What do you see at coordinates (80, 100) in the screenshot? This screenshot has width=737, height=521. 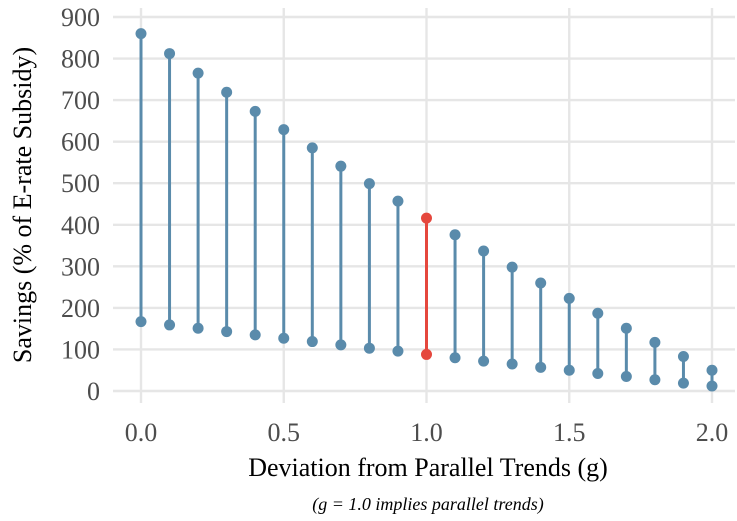 I see `y-tick-label: 700` at bounding box center [80, 100].